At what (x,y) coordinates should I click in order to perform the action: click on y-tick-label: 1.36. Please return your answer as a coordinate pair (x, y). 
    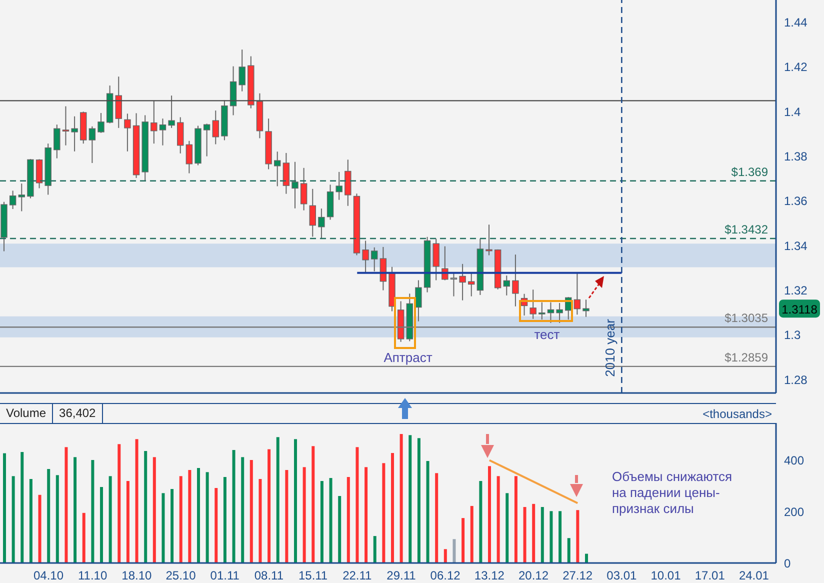
    Looking at the image, I should click on (796, 201).